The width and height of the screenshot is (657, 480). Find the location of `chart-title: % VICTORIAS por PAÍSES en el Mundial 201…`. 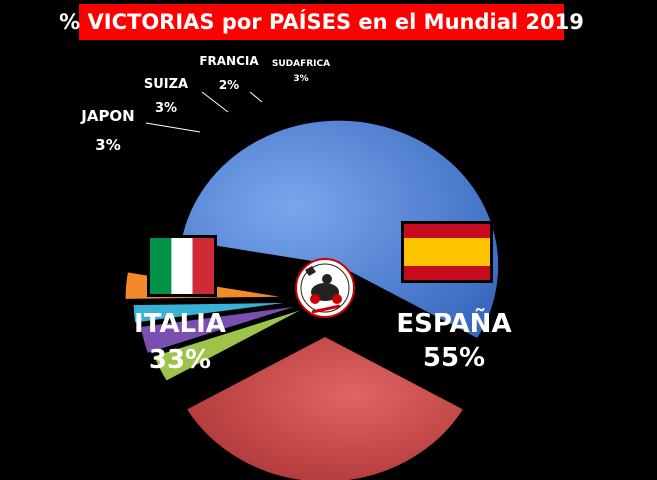

chart-title: % VICTORIAS por PAÍSES en el Mundial 201… is located at coordinates (321, 22).